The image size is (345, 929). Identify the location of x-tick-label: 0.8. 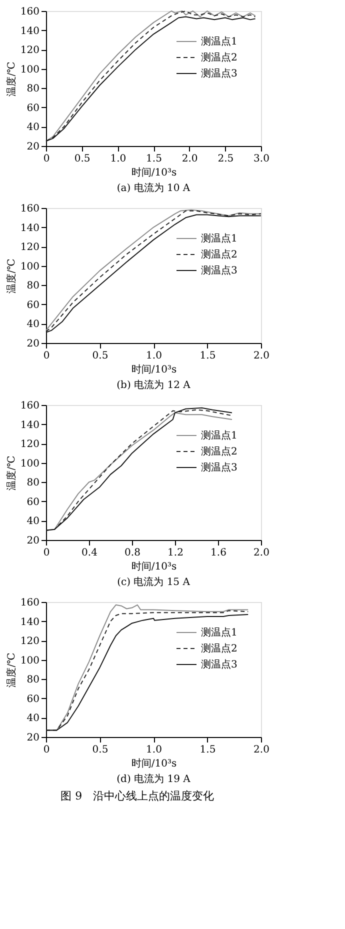
(132, 553).